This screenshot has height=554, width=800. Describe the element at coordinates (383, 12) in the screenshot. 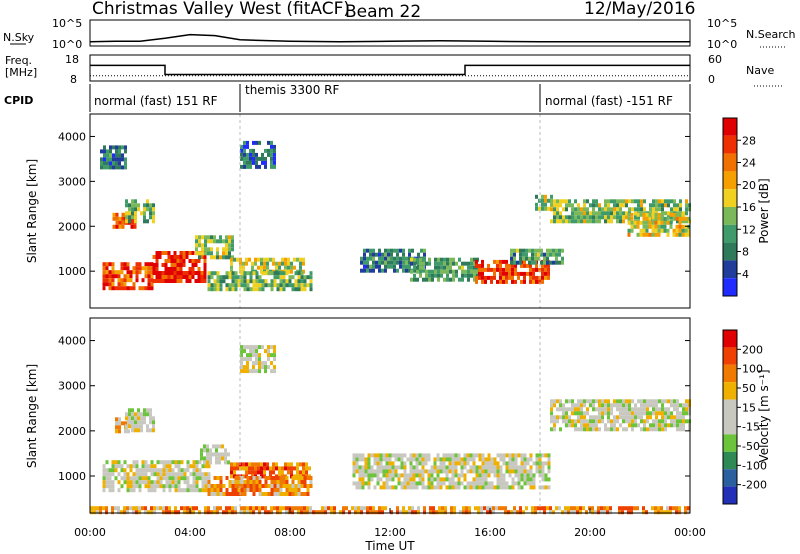

I see `beam-label: Beam 22` at that location.